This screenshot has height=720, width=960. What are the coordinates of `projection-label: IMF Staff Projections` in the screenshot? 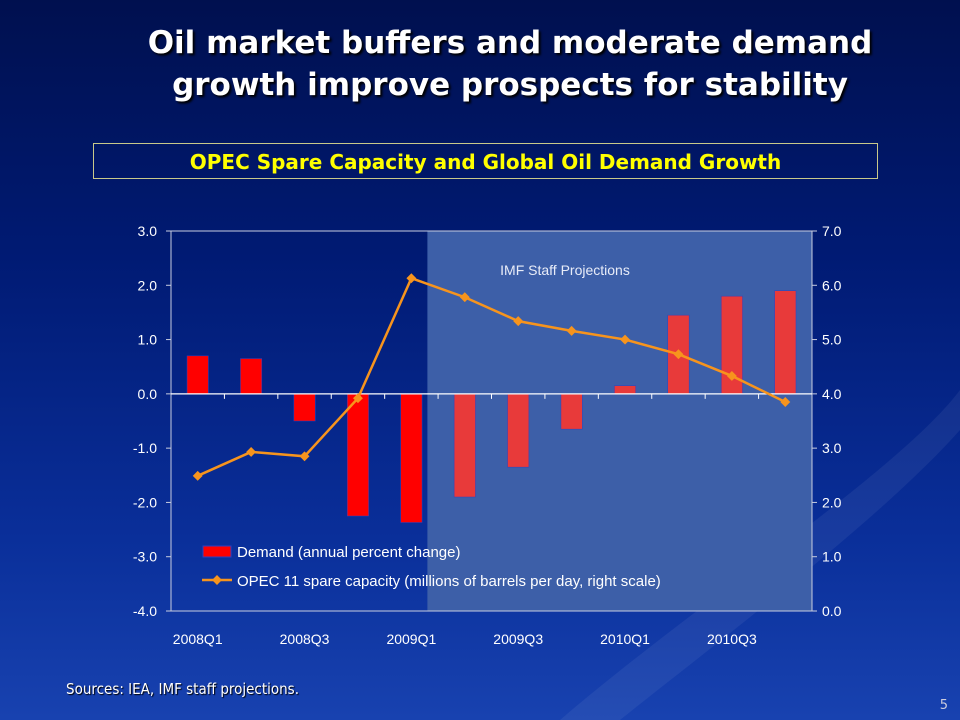 It's located at (565, 270).